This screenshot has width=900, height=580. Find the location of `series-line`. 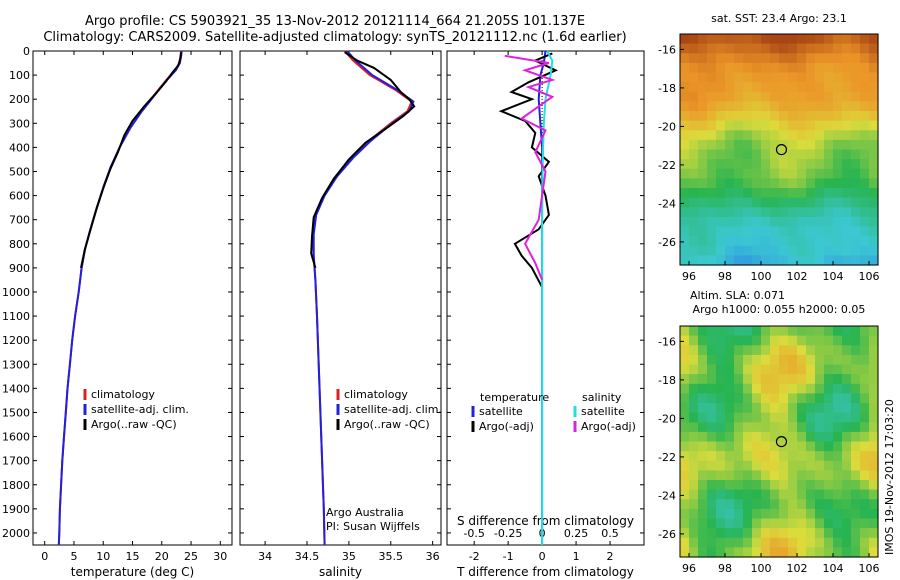

series-line is located at coordinates (547, 297).